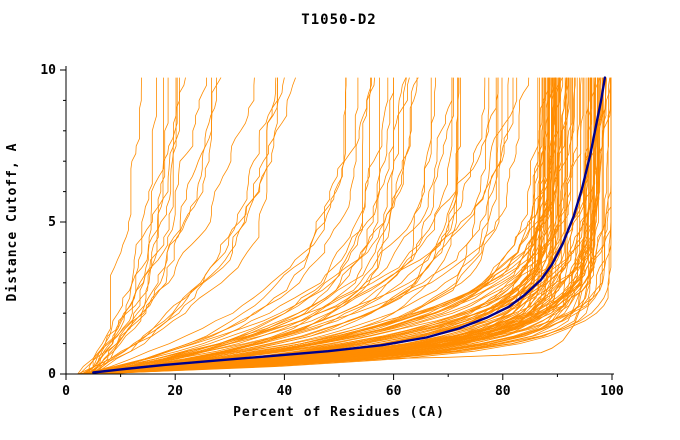  What do you see at coordinates (503, 391) in the screenshot?
I see `x-tick-label: 80` at bounding box center [503, 391].